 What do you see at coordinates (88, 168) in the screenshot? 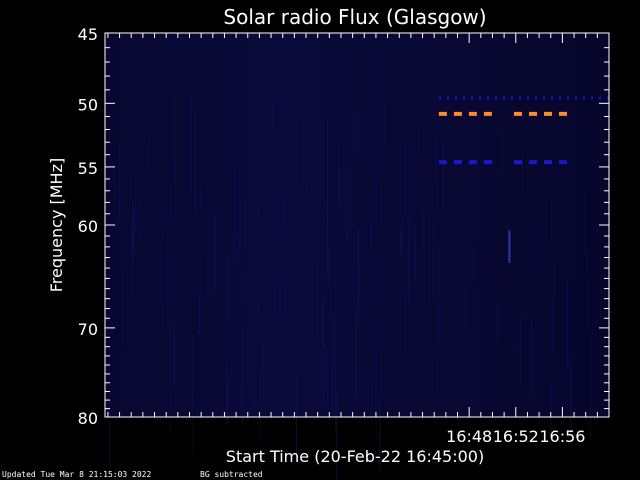
I see `y-tick-label-55: 55` at bounding box center [88, 168].